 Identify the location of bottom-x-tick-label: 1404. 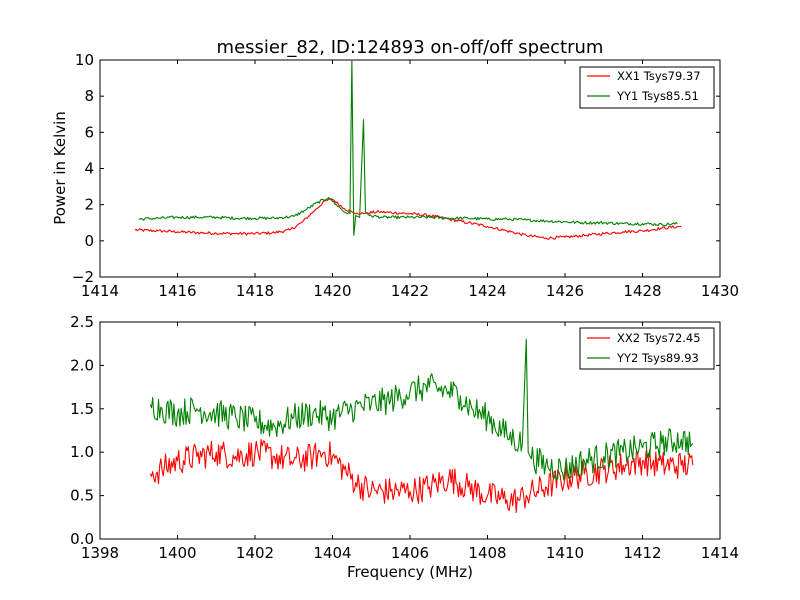
(332, 553).